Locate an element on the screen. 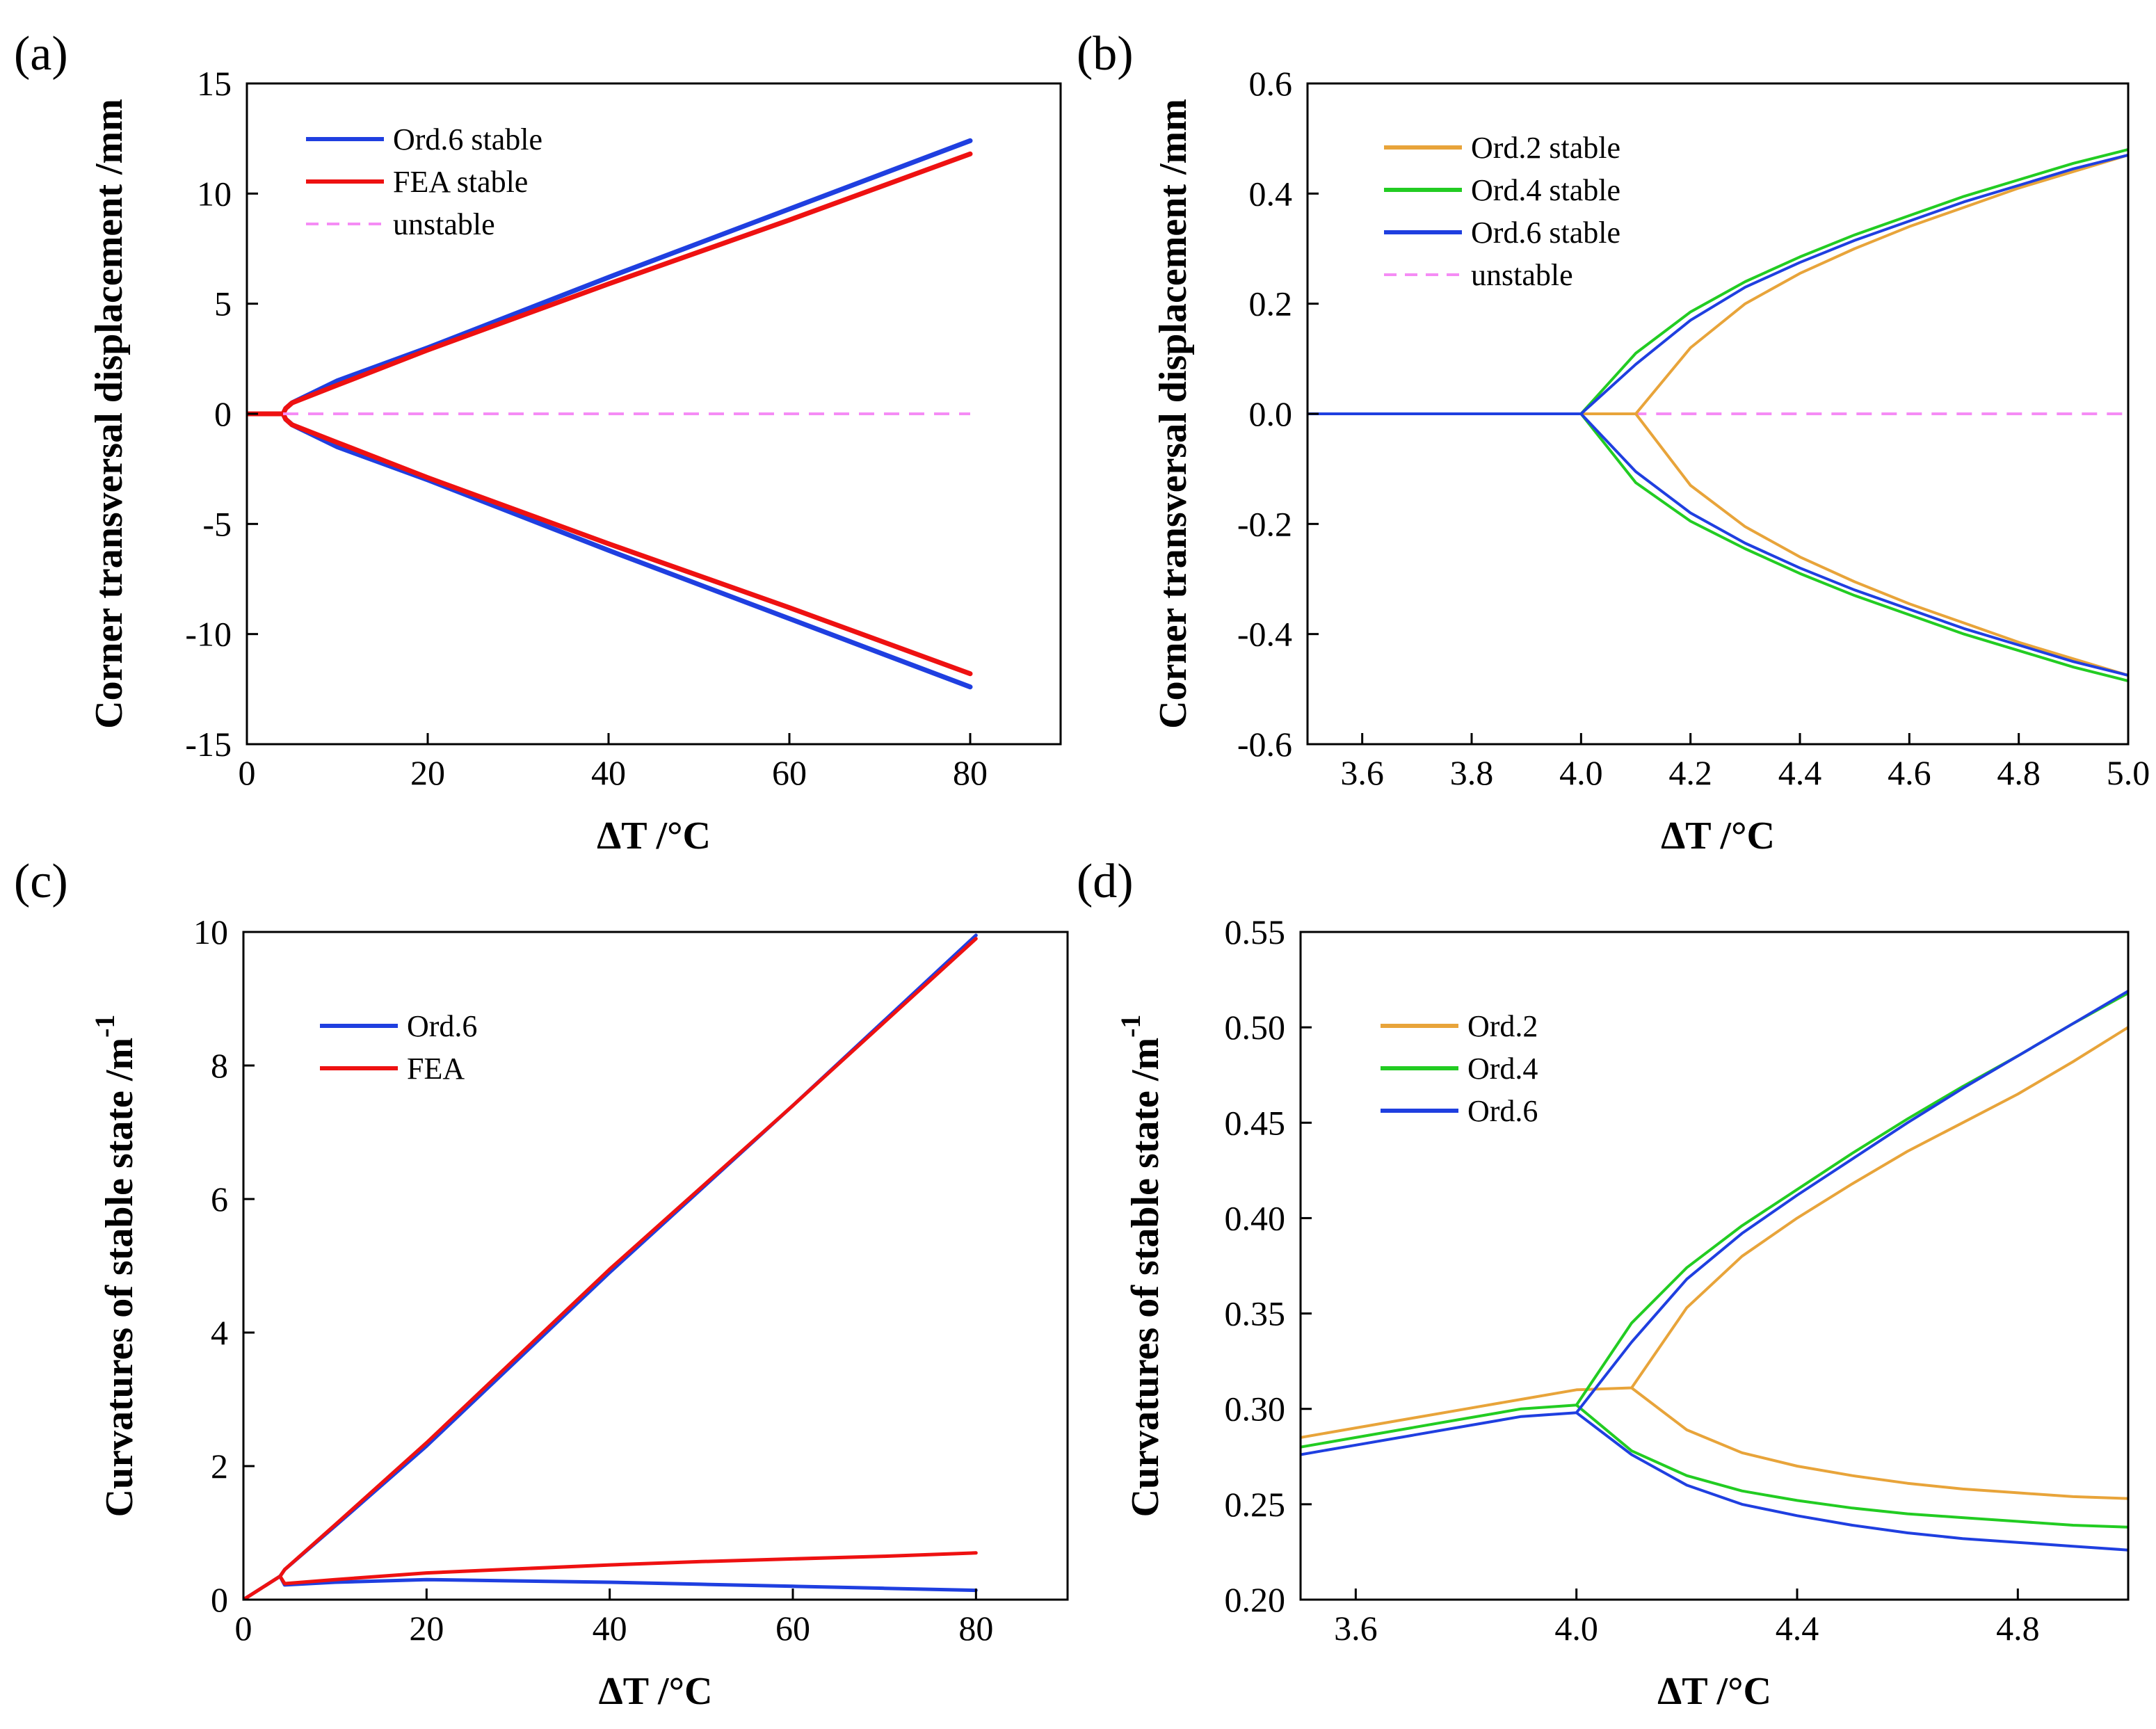 Image resolution: width=2156 pixels, height=1729 pixels. x-tick-label-d: 4.8 is located at coordinates (2018, 1628).